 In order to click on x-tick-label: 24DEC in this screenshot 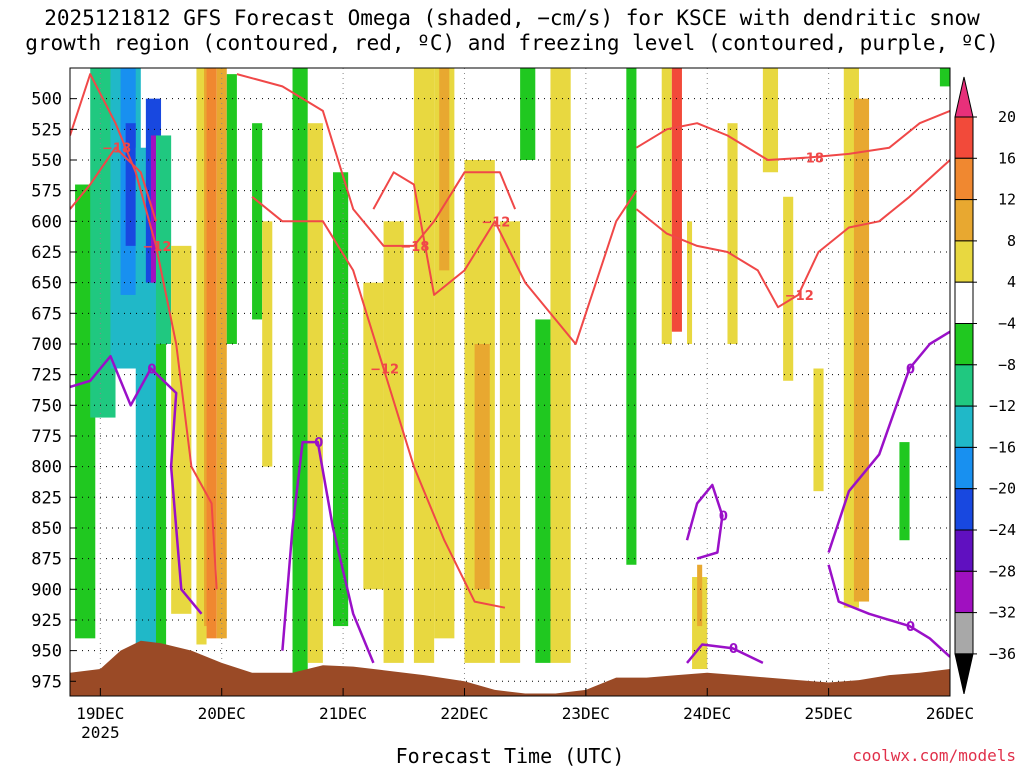, I will do `click(707, 713)`.